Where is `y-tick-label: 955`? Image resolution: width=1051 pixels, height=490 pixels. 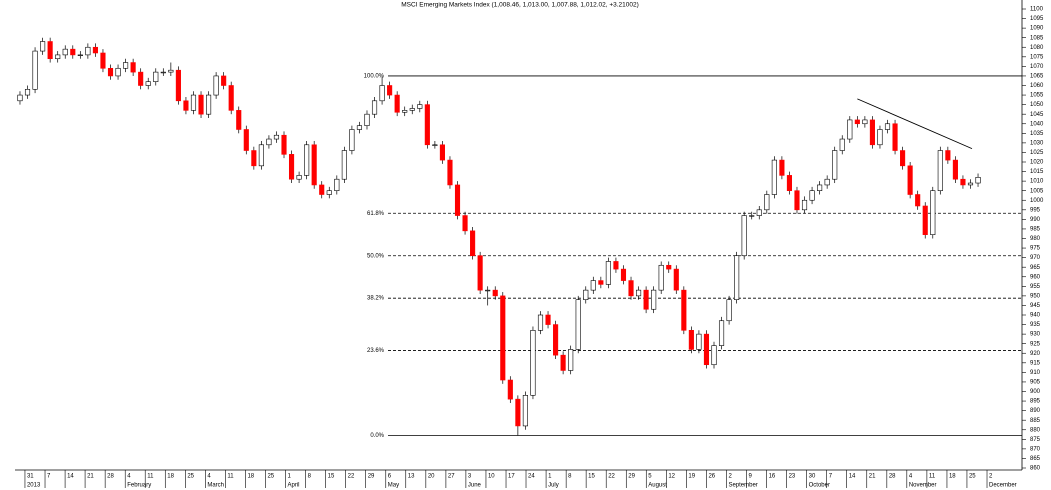
y-tick-label: 955 is located at coordinates (1035, 287).